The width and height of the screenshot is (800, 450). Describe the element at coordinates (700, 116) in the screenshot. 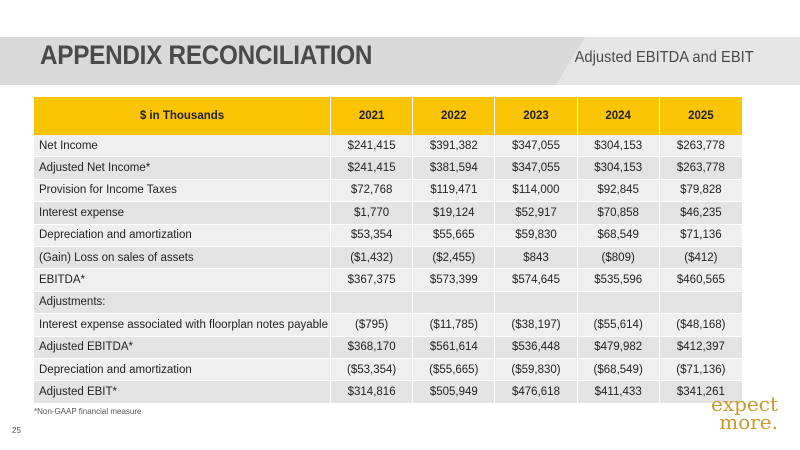

I see `column-header-year: 2025` at that location.